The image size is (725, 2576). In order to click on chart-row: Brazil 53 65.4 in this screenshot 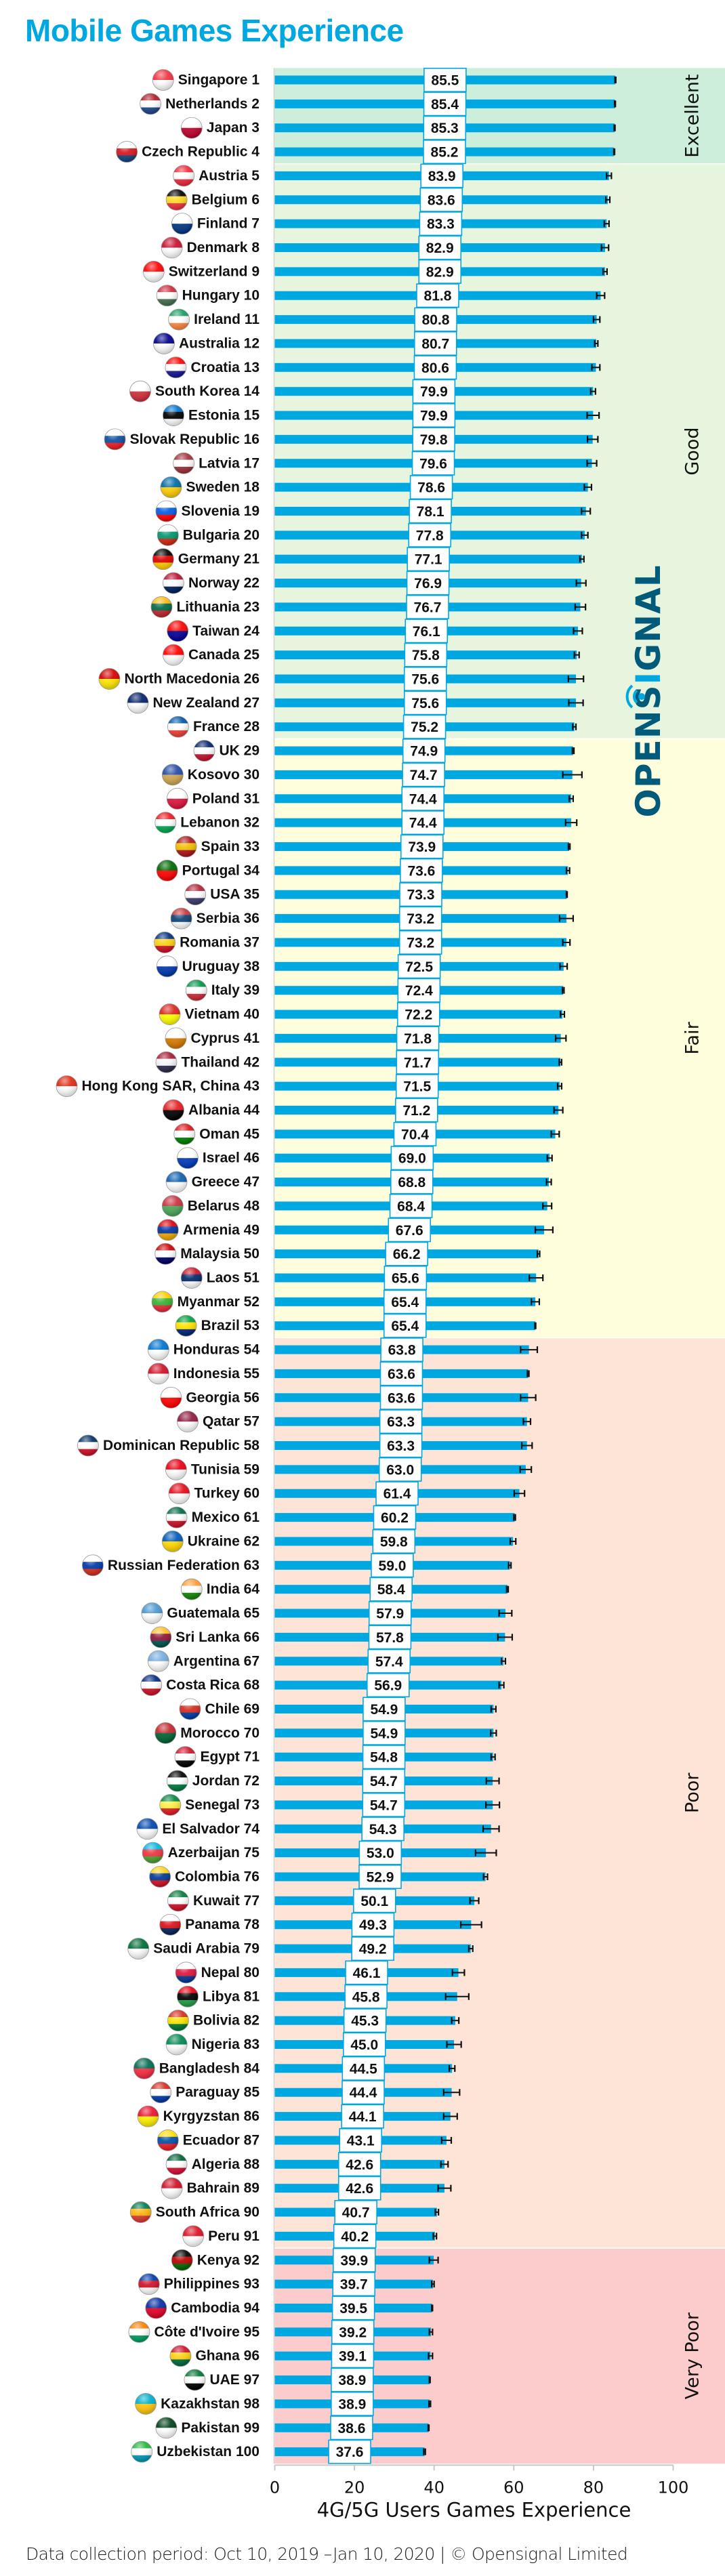, I will do `click(356, 1325)`.